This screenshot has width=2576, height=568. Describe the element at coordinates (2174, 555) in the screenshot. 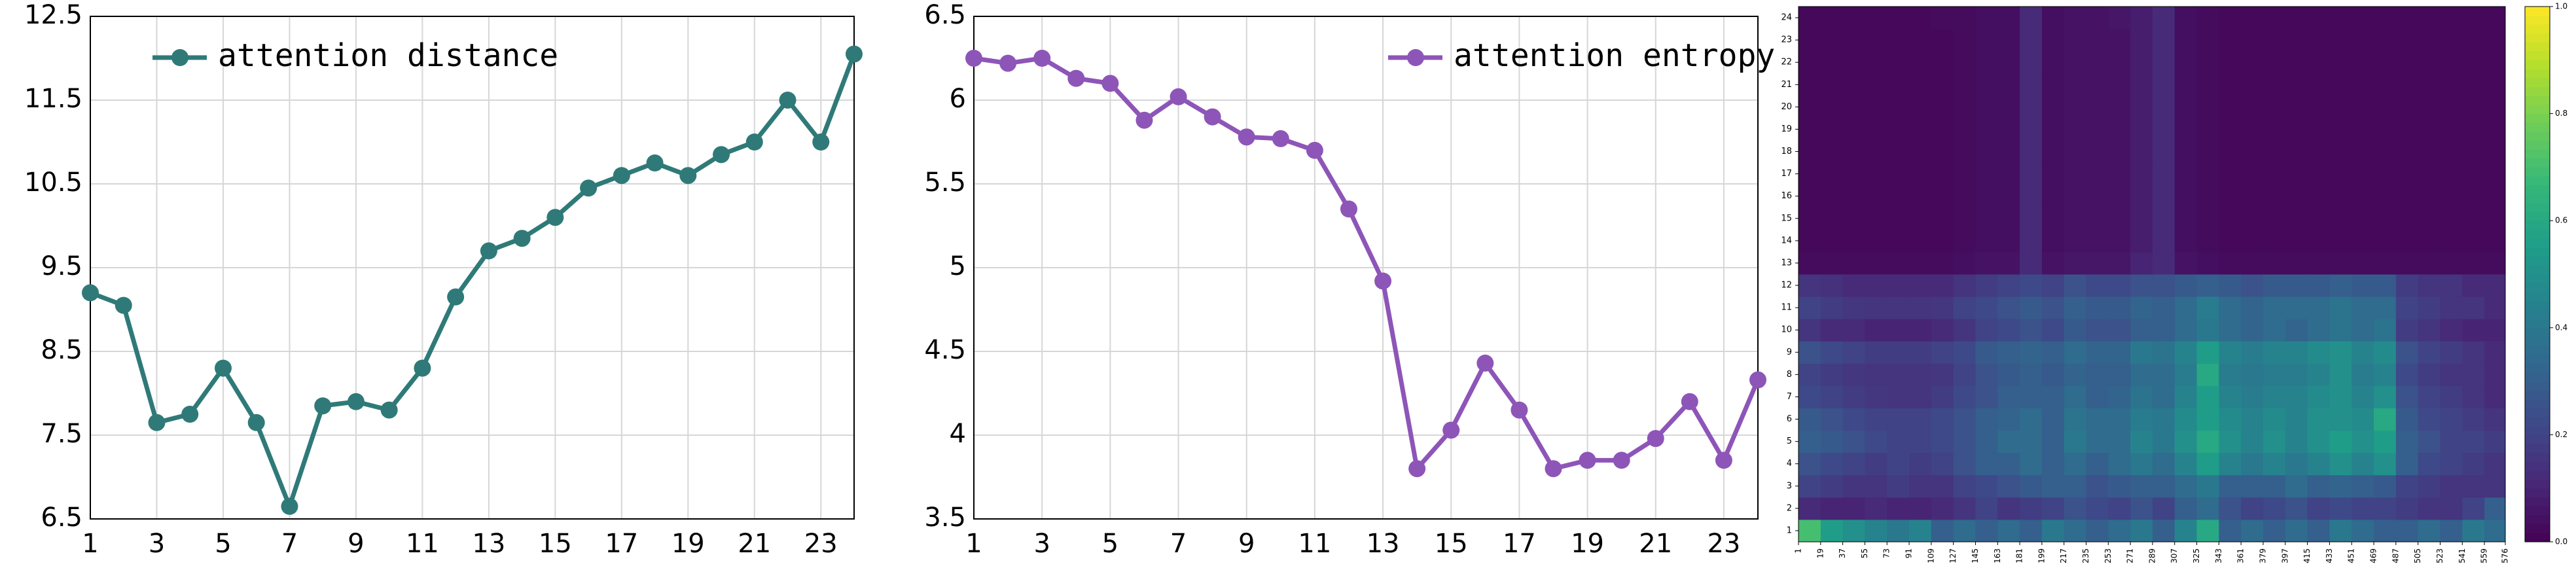

I see `x-tick-label: 307` at that location.